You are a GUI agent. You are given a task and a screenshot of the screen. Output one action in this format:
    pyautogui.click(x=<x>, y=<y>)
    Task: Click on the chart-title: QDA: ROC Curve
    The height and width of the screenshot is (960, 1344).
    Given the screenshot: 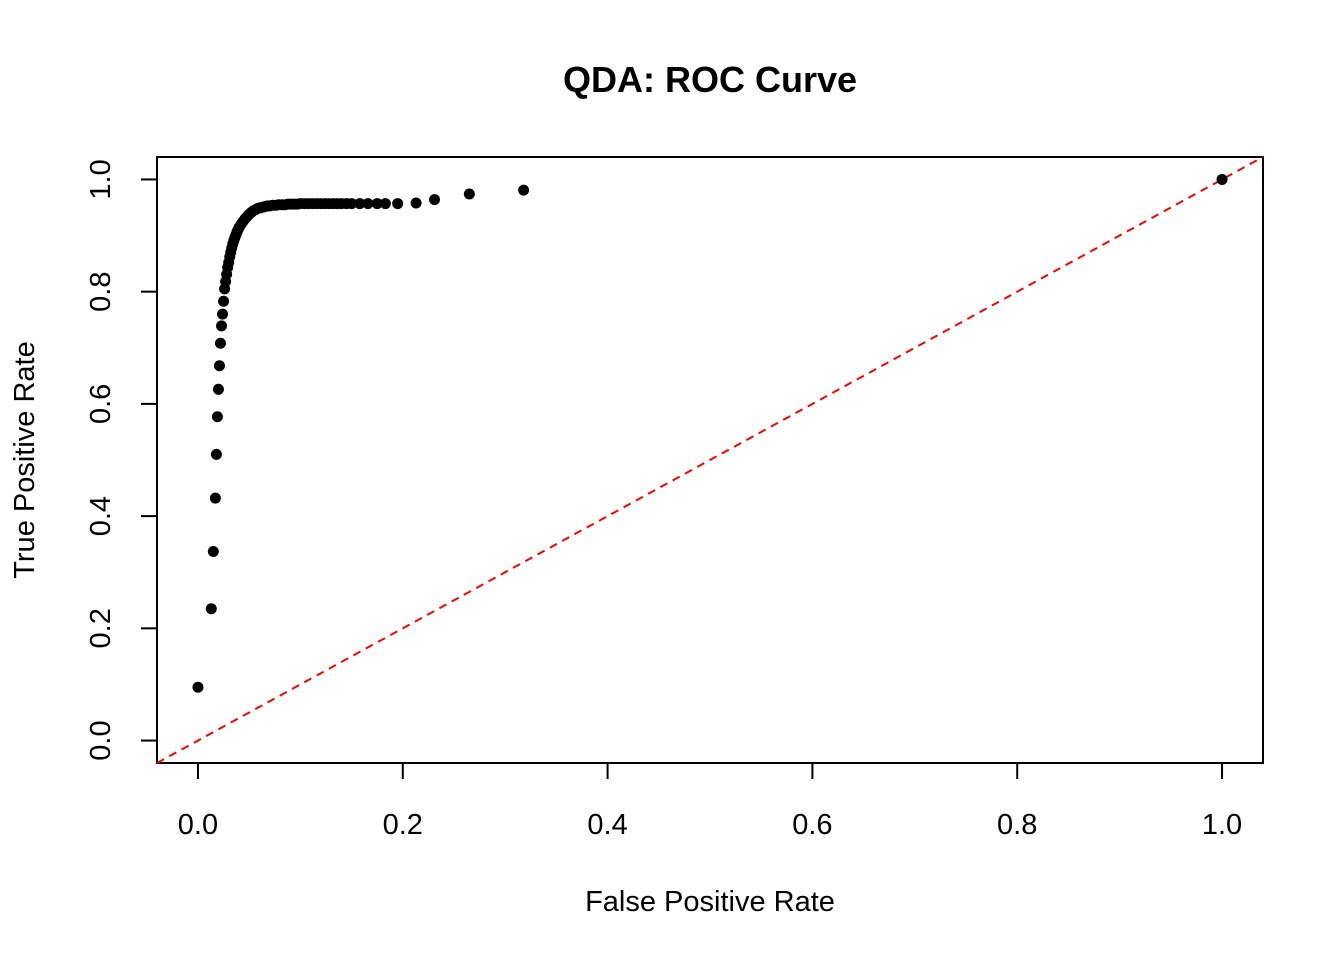 What is the action you would take?
    pyautogui.click(x=710, y=79)
    